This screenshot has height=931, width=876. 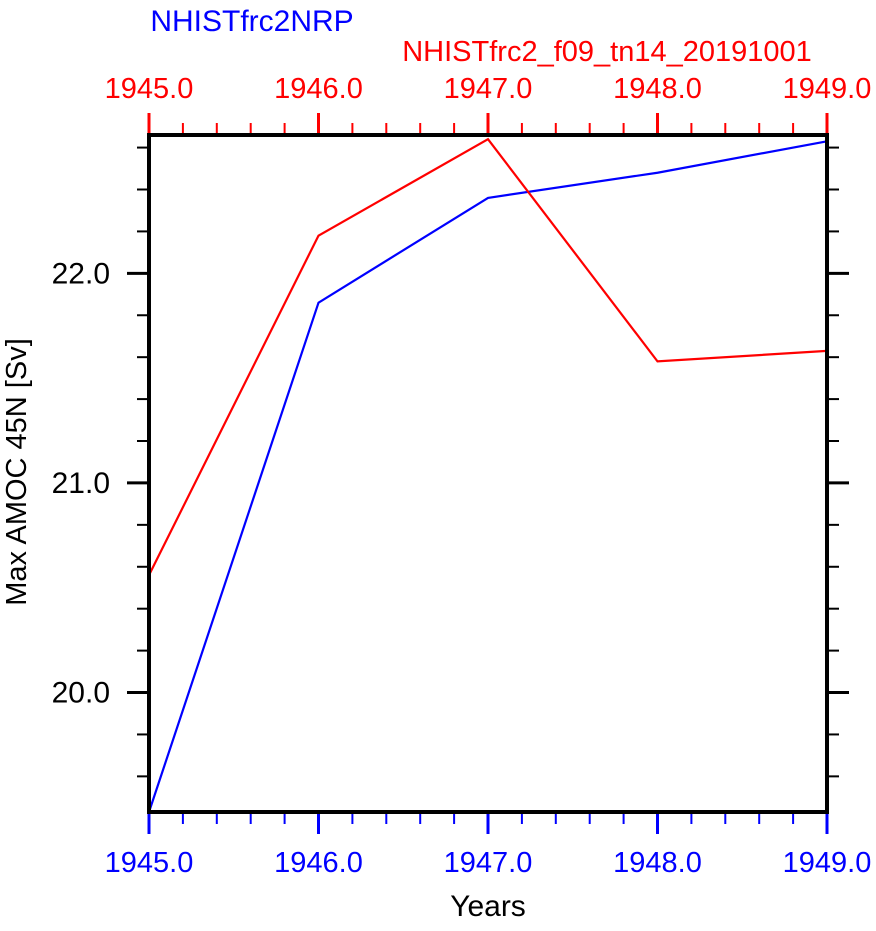 I want to click on bottom-axis-tick-label: 1945.0, so click(x=149, y=863).